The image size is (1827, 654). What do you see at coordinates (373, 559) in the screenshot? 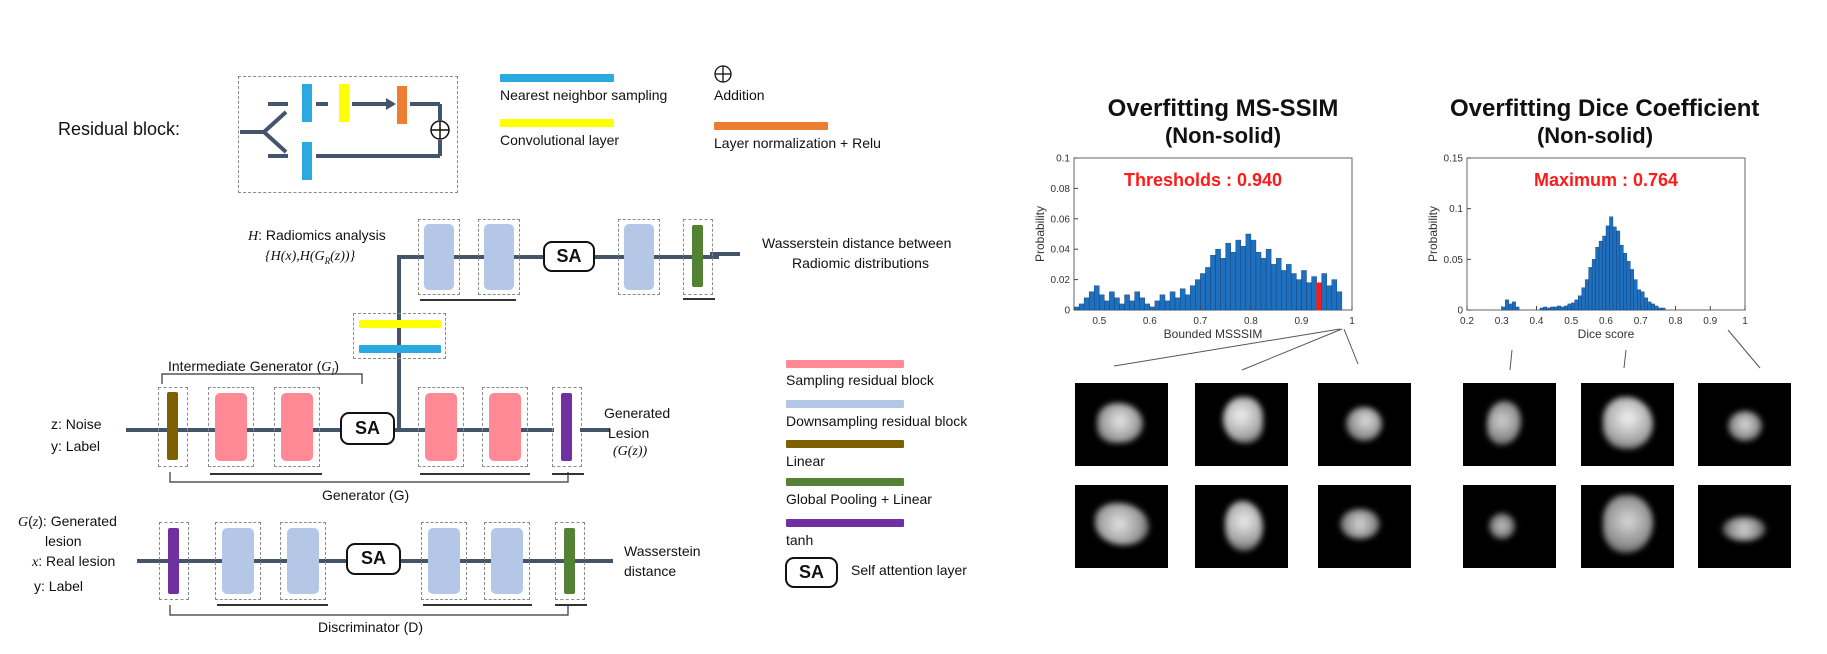
I see `discriminator-sa-block: SA` at bounding box center [373, 559].